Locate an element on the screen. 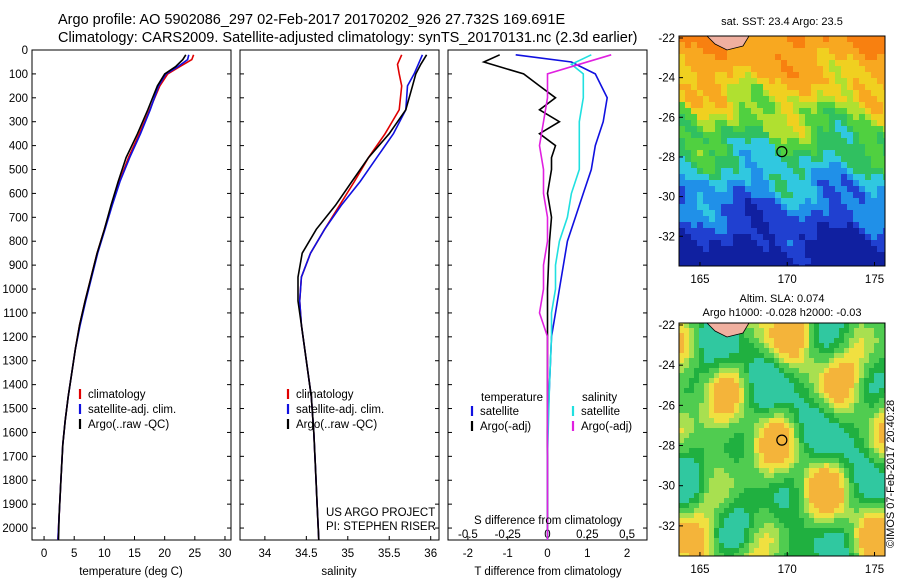 The height and width of the screenshot is (580, 900). legend-label: climatology is located at coordinates (117, 395).